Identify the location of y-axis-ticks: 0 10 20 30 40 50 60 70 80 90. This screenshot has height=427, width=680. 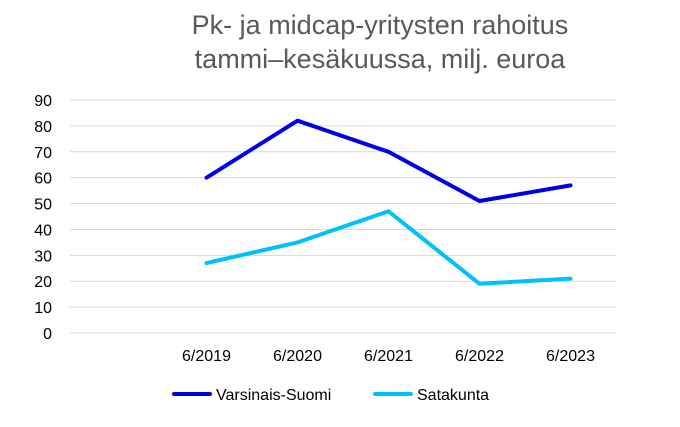
(43, 218).